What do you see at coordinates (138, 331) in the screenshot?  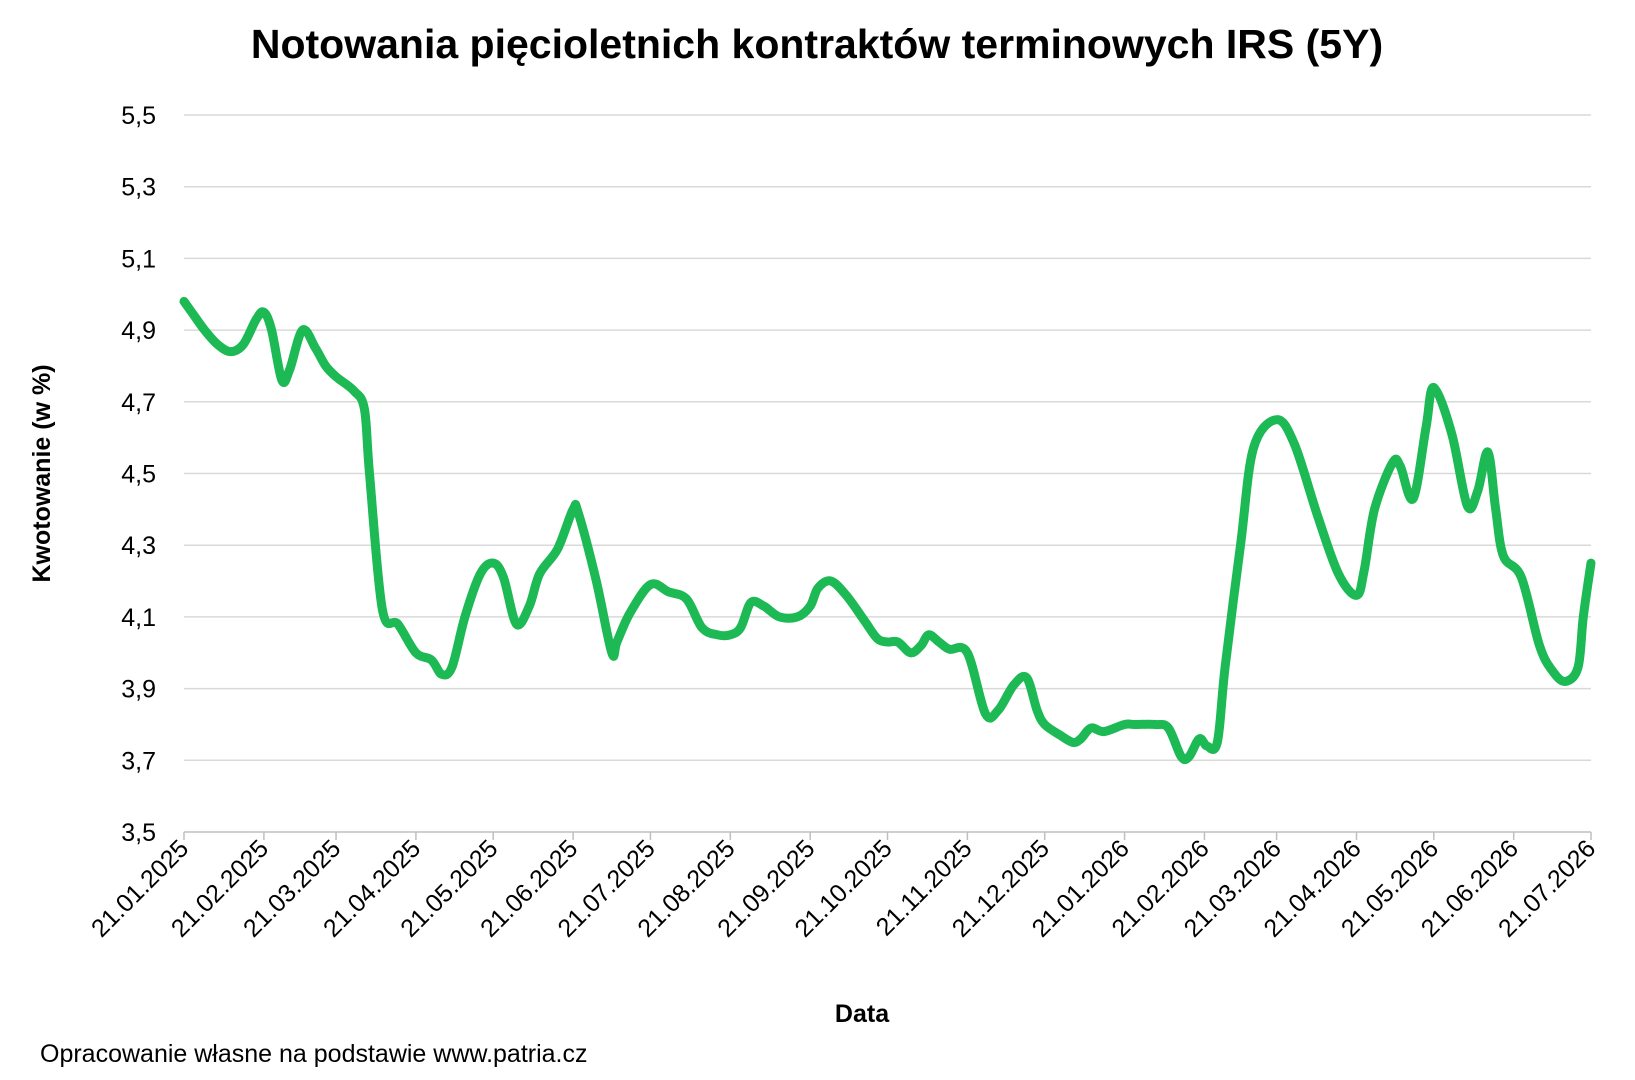 I see `y-tick-label: 4,9` at bounding box center [138, 331].